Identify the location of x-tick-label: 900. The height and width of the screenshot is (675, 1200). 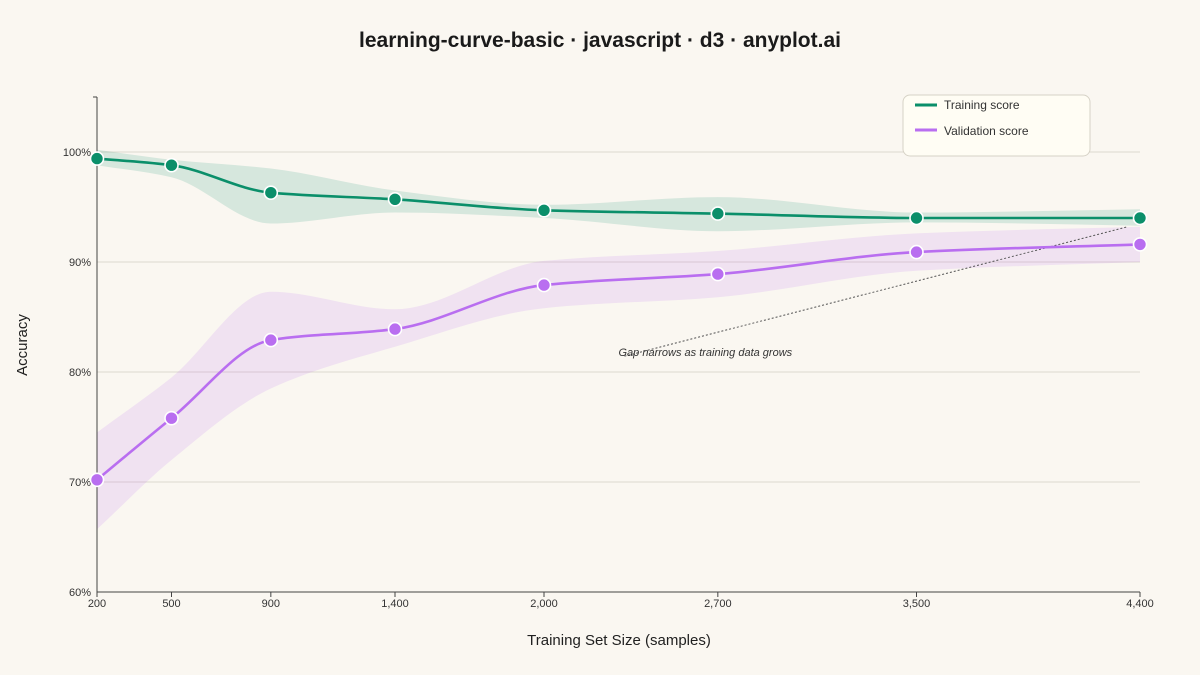
(271, 604).